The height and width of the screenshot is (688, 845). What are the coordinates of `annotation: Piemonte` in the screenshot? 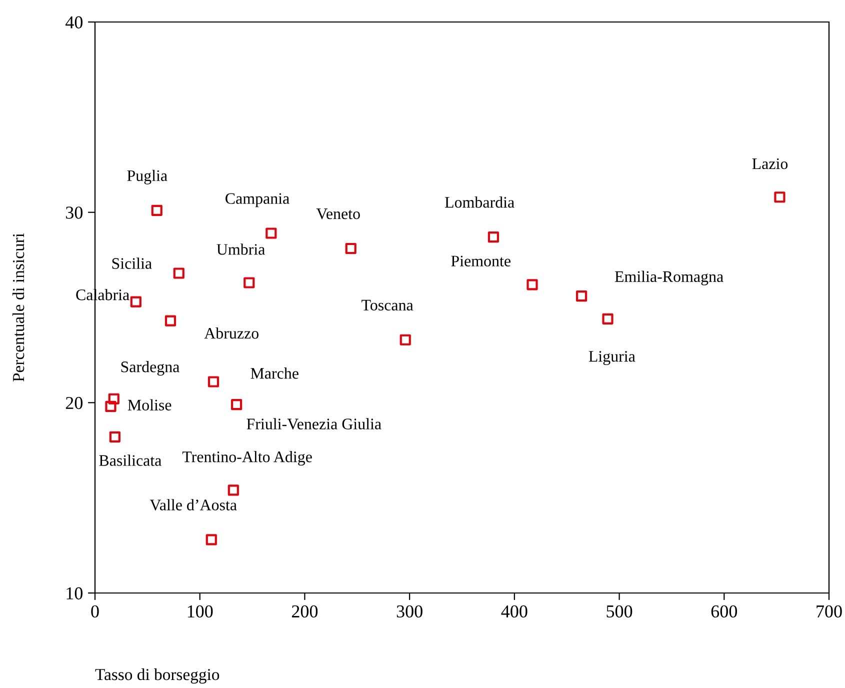 It's located at (480, 261).